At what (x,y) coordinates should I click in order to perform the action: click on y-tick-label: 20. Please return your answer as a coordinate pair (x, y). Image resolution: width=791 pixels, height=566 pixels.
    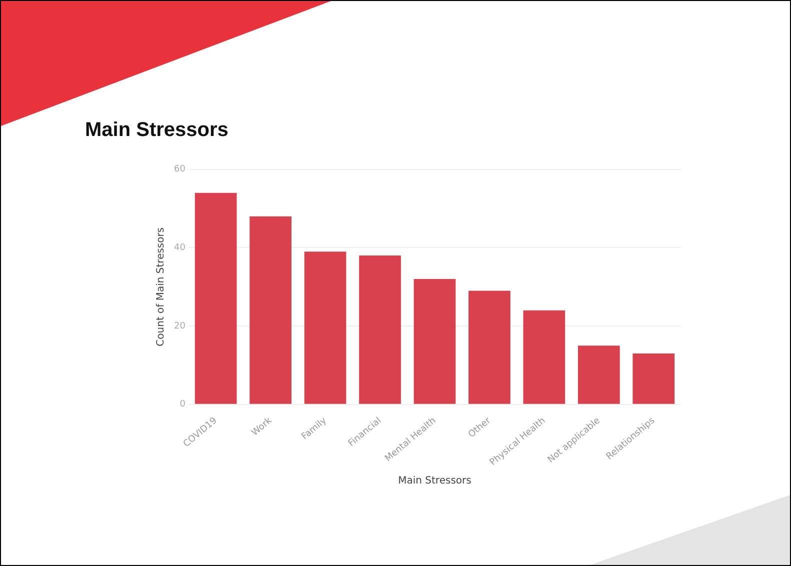
    Looking at the image, I should click on (180, 326).